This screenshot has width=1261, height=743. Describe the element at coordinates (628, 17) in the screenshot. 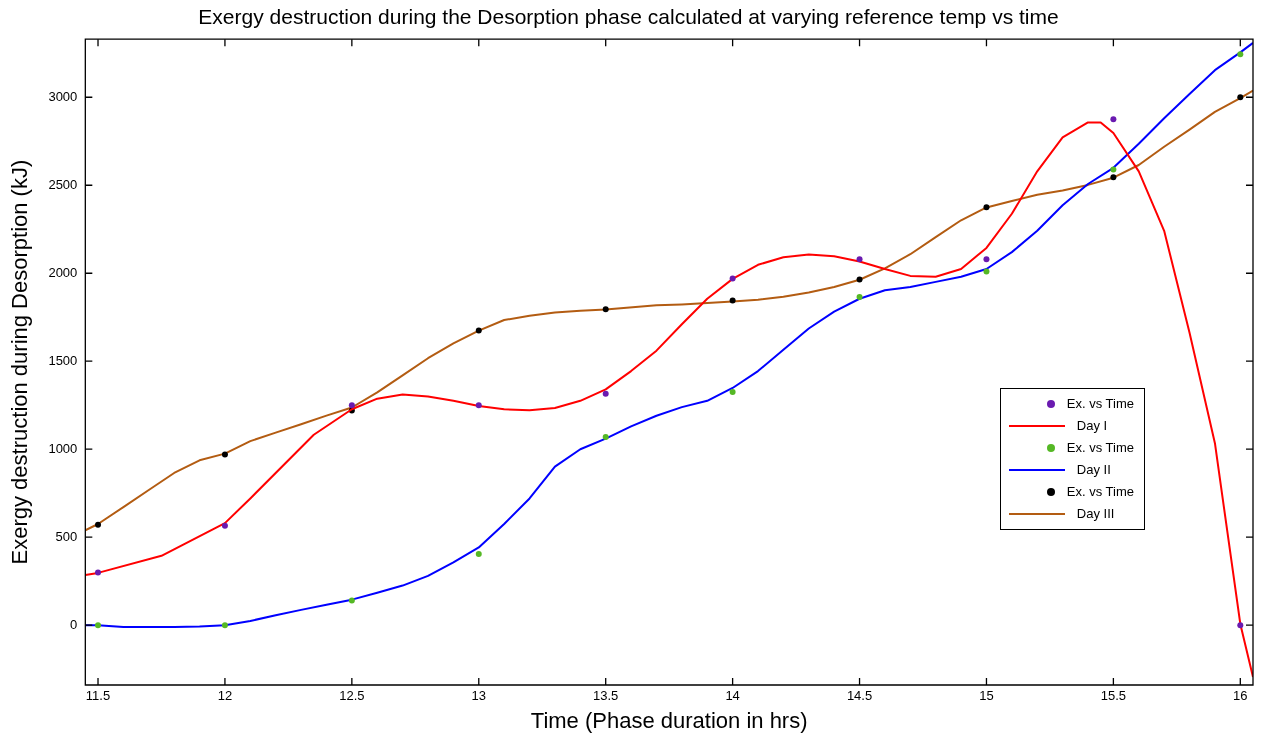

I see `chart-title: Exergy destruction during the Desorption phase calculated at varying reference temp vs time` at that location.